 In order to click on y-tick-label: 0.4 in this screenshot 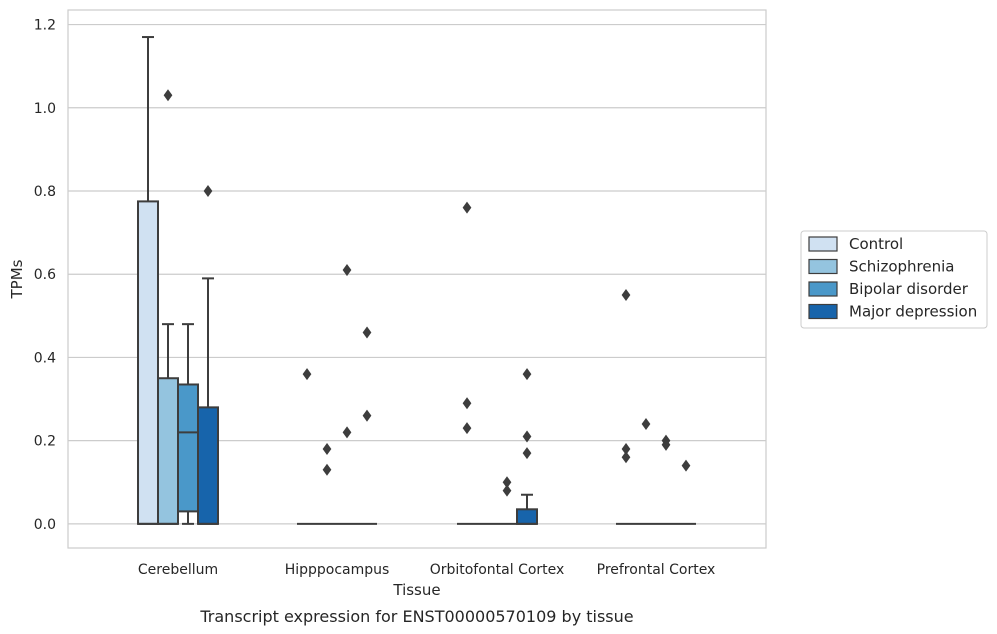, I will do `click(45, 358)`.